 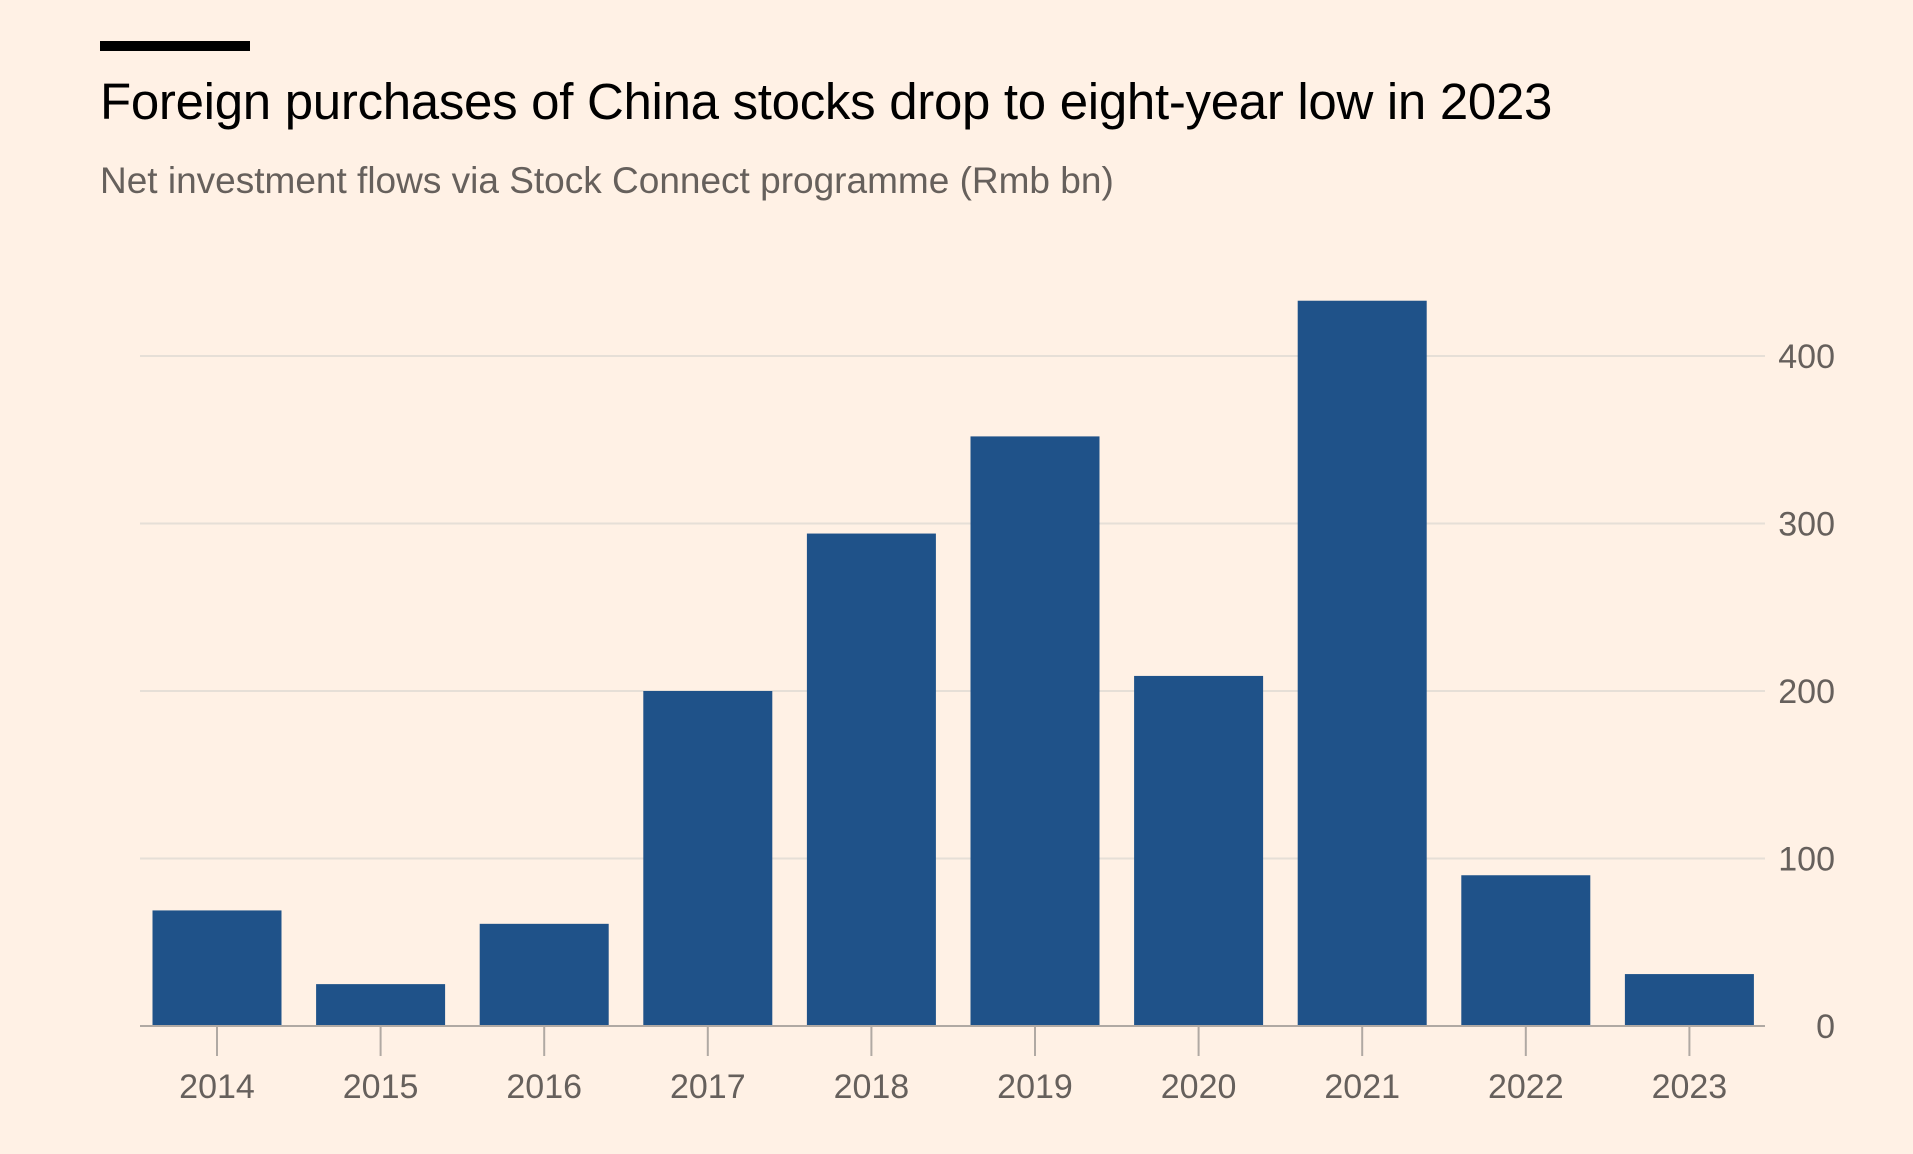 What do you see at coordinates (872, 1087) in the screenshot?
I see `x-tick-label-2018: 2018` at bounding box center [872, 1087].